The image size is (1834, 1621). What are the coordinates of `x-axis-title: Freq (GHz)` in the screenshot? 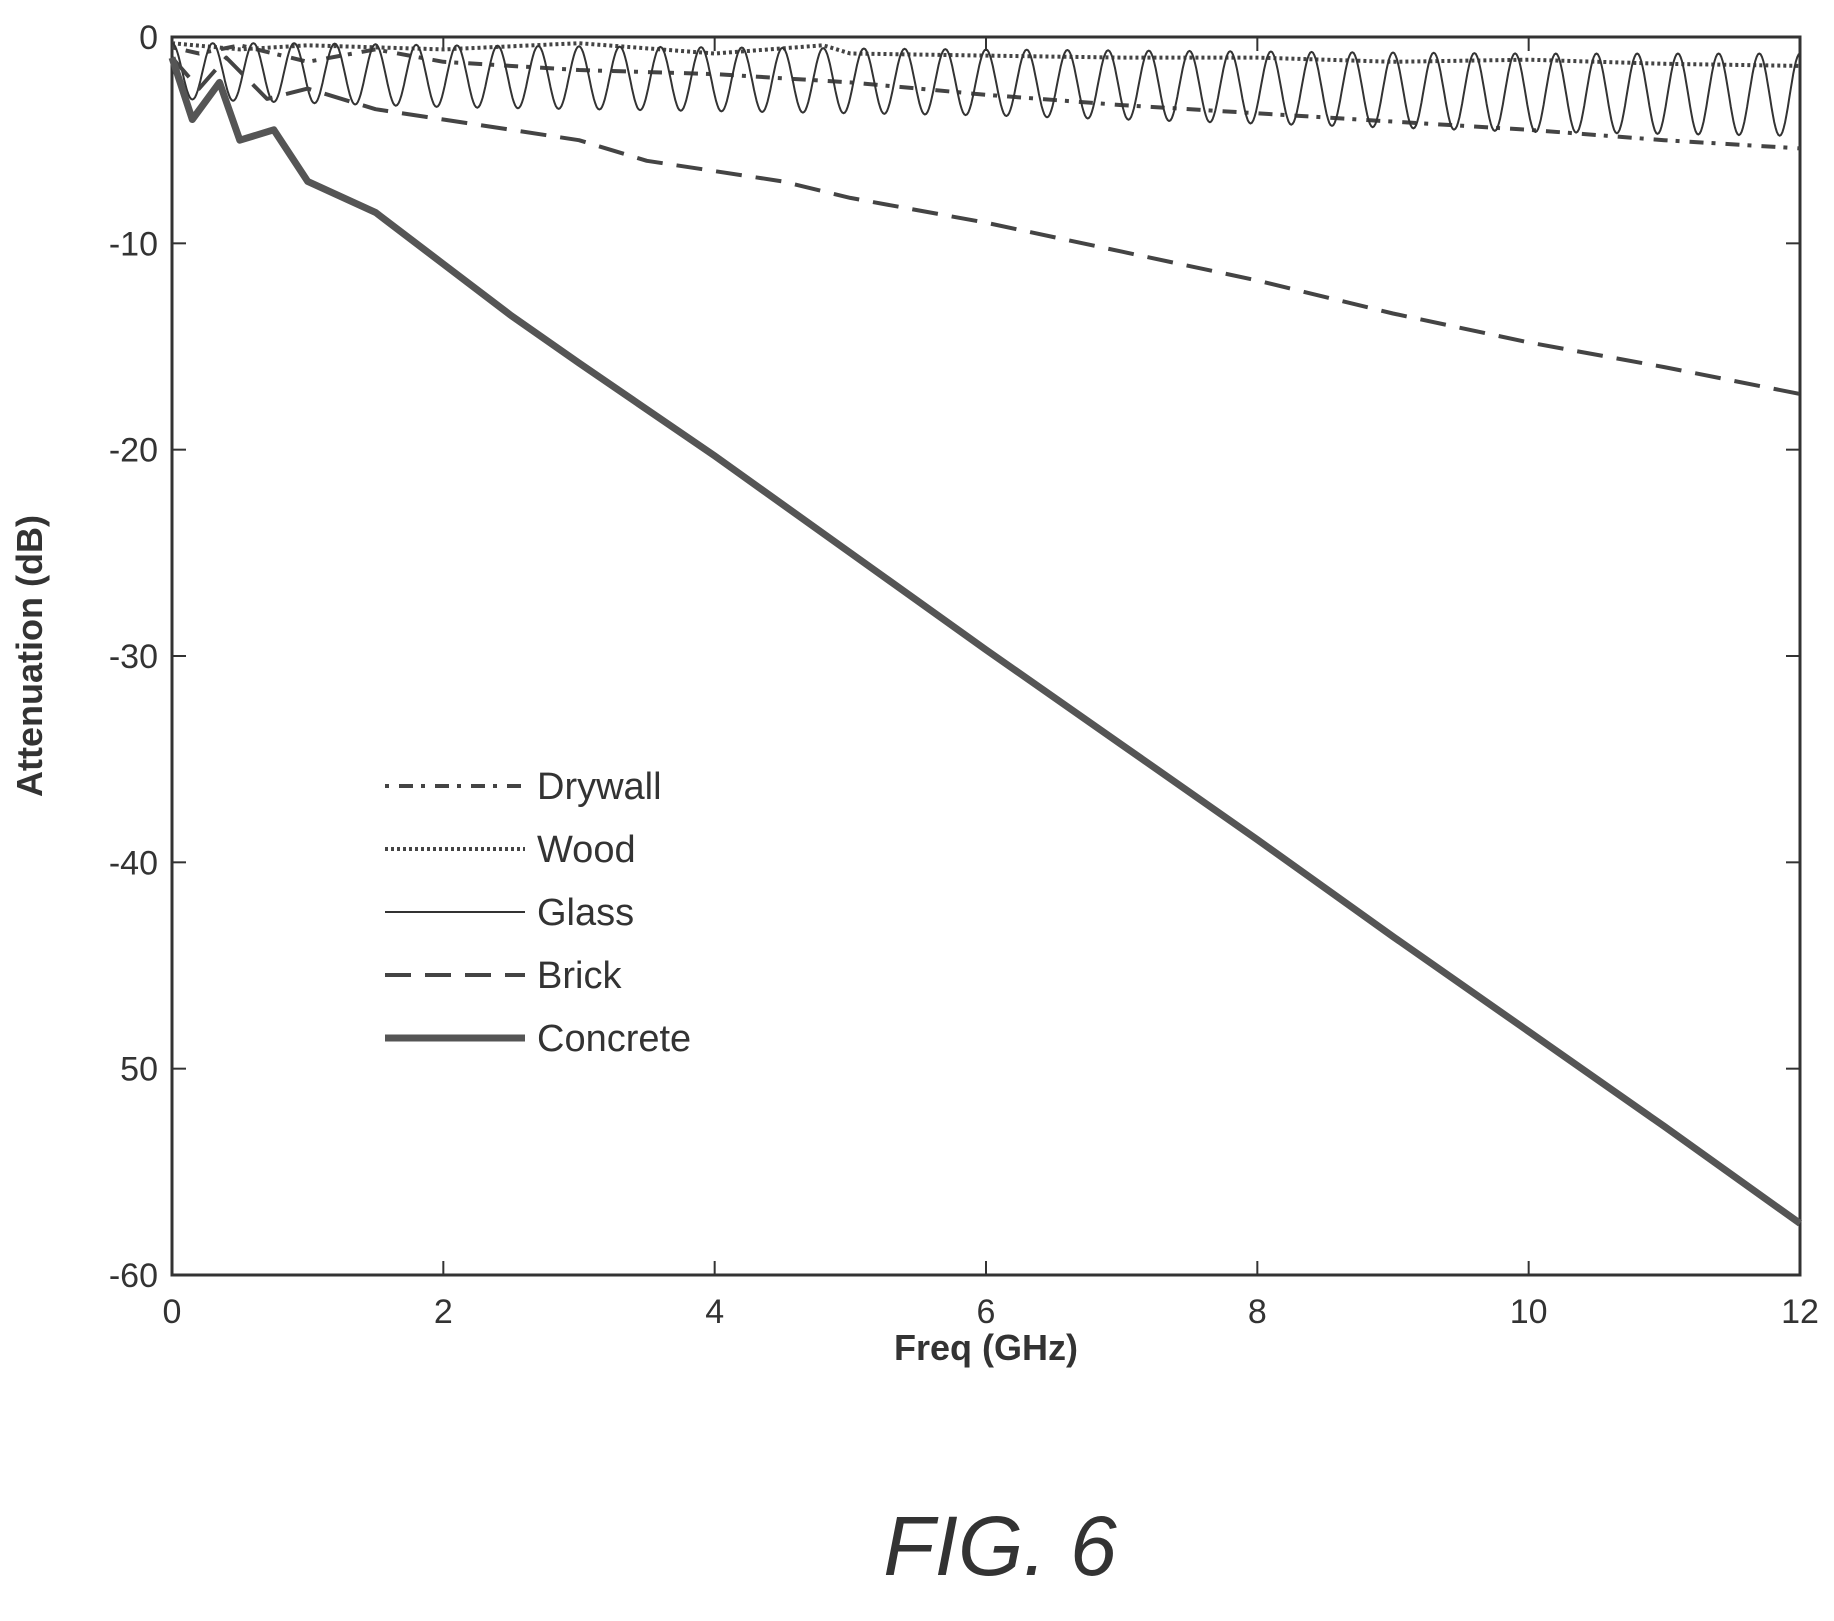 It's located at (986, 1347).